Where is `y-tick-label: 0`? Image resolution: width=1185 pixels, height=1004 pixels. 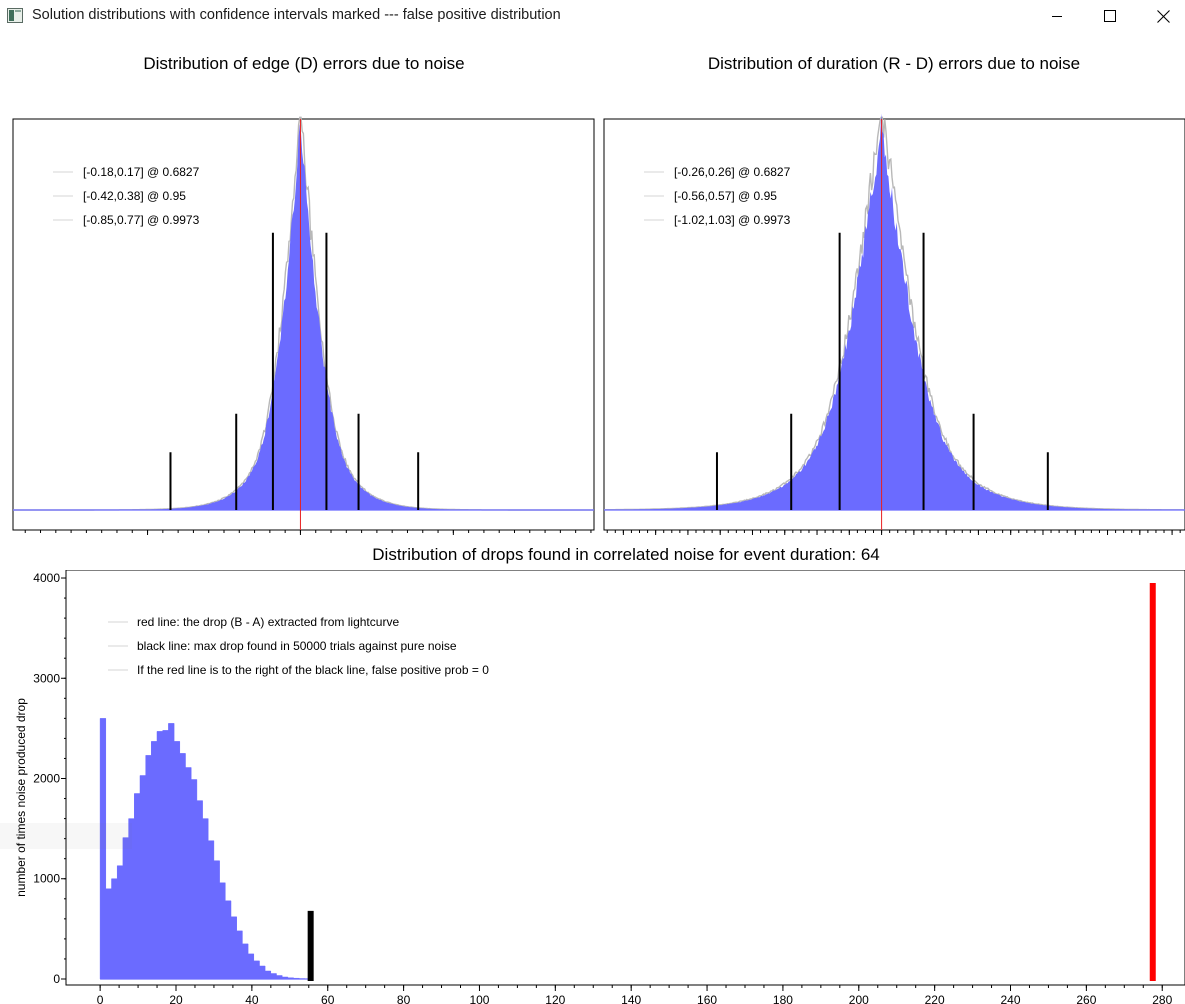 y-tick-label: 0 is located at coordinates (56, 979).